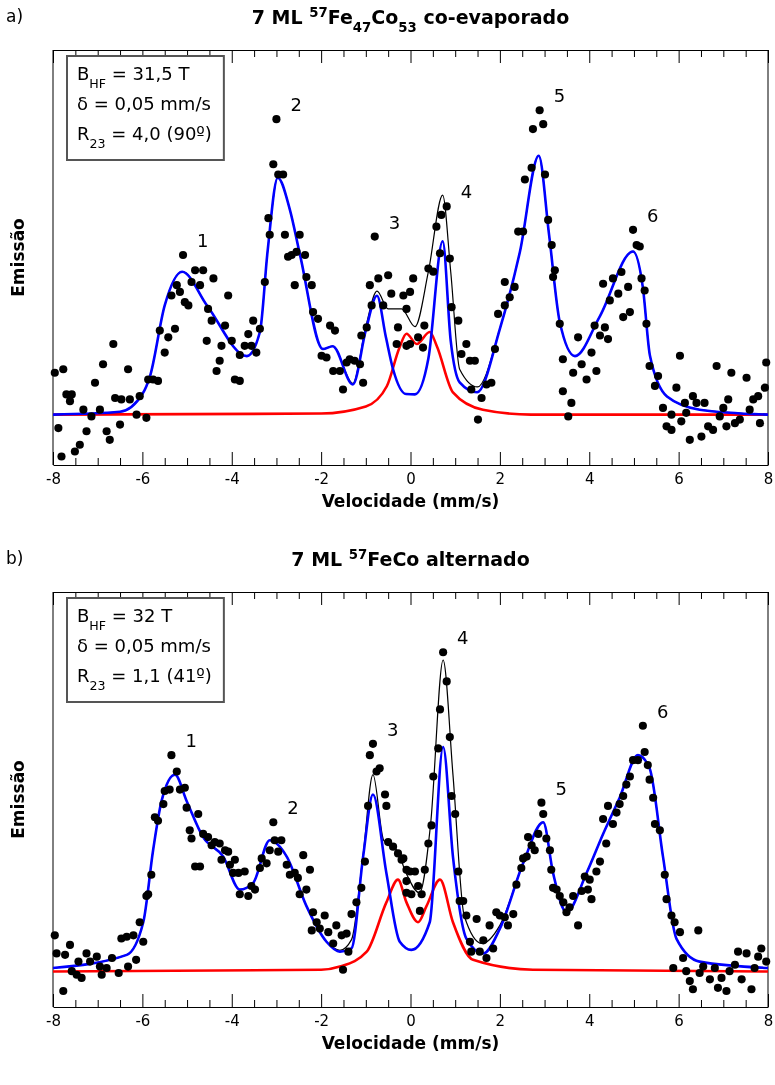 Image resolution: width=775 pixels, height=1085 pixels. Describe the element at coordinates (144, 679) in the screenshot. I see `annotation: R$_{23}$ = 1,1 (41º)` at that location.